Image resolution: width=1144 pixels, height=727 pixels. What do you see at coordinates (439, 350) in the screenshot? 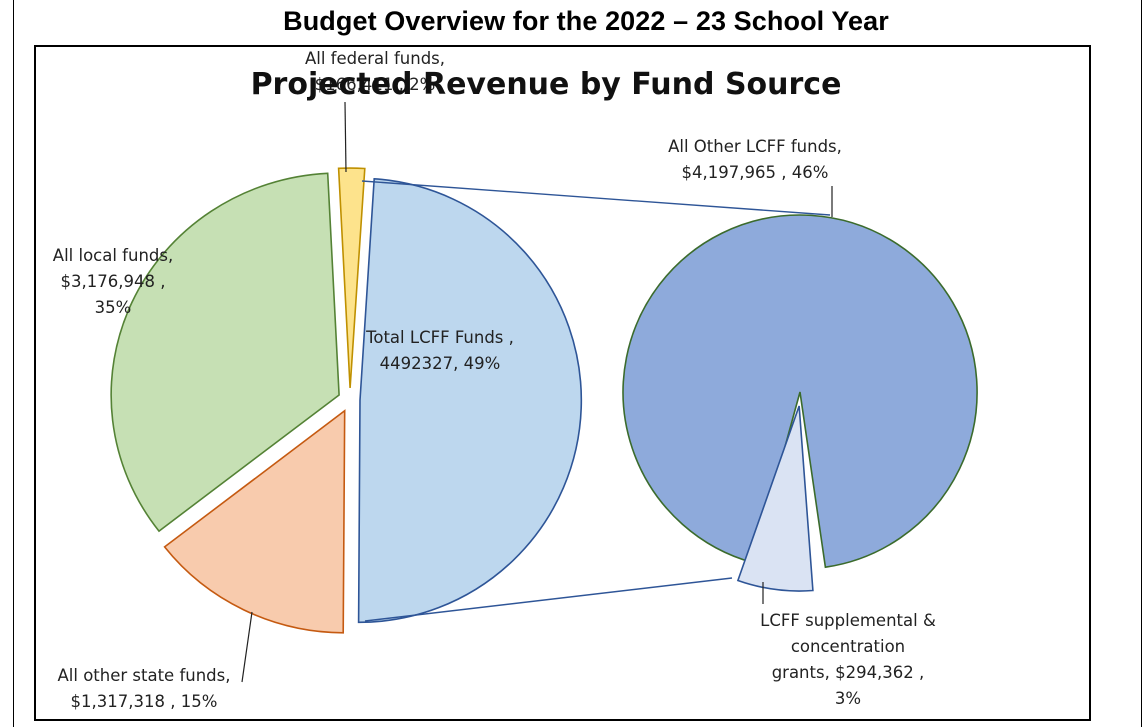
I see `data-label-total-lcff: Total LCFF Funds , 4492327, 49%` at bounding box center [439, 350].